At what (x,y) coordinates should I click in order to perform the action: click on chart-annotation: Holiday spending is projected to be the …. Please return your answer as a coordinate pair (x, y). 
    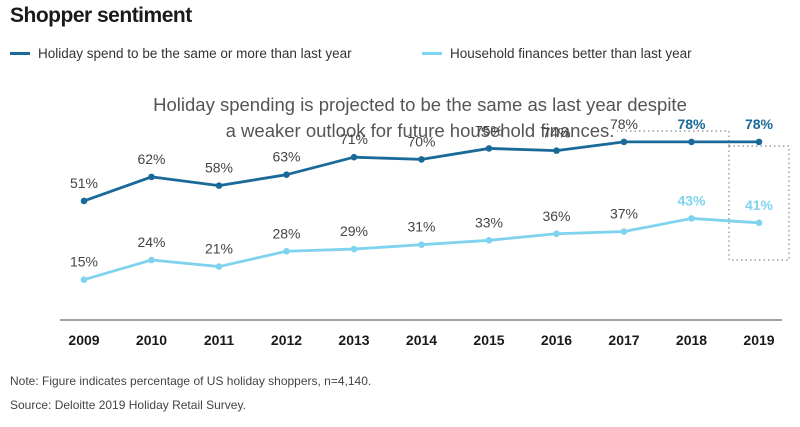
    Looking at the image, I should click on (420, 118).